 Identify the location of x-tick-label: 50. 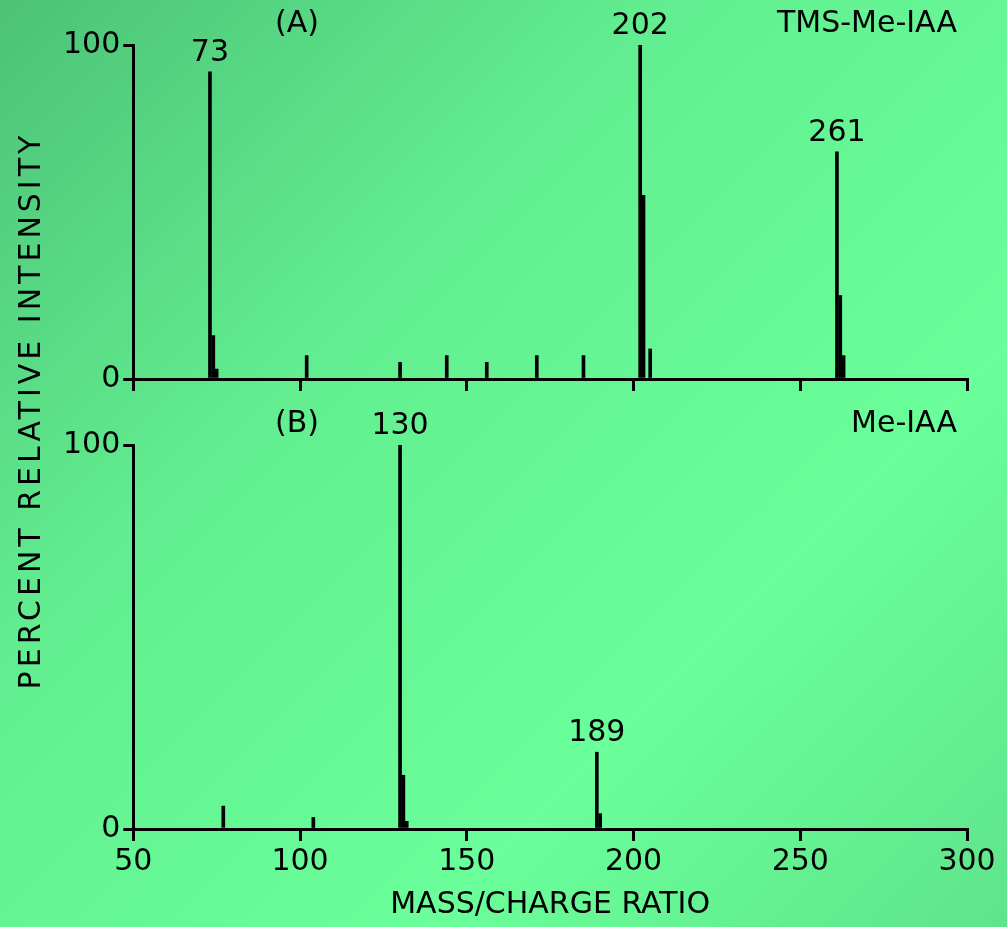
(133, 859).